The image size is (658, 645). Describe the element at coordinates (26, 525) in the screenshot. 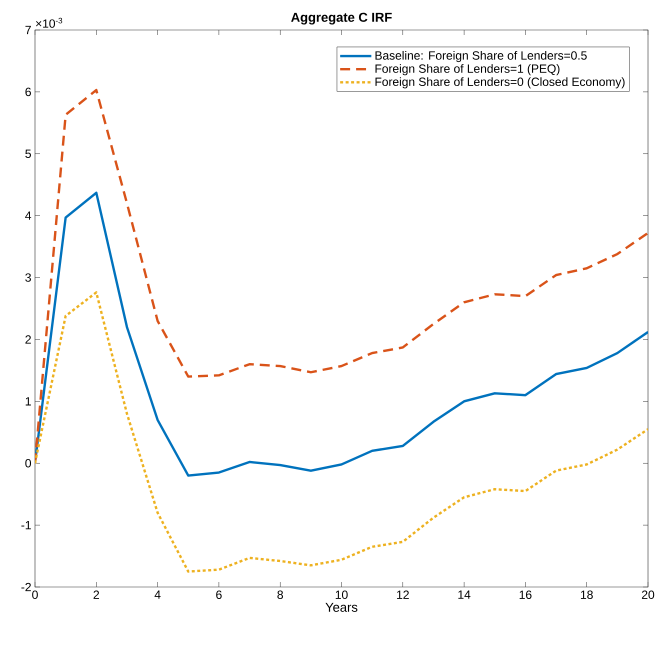

I see `y-tick-label: -1` at that location.